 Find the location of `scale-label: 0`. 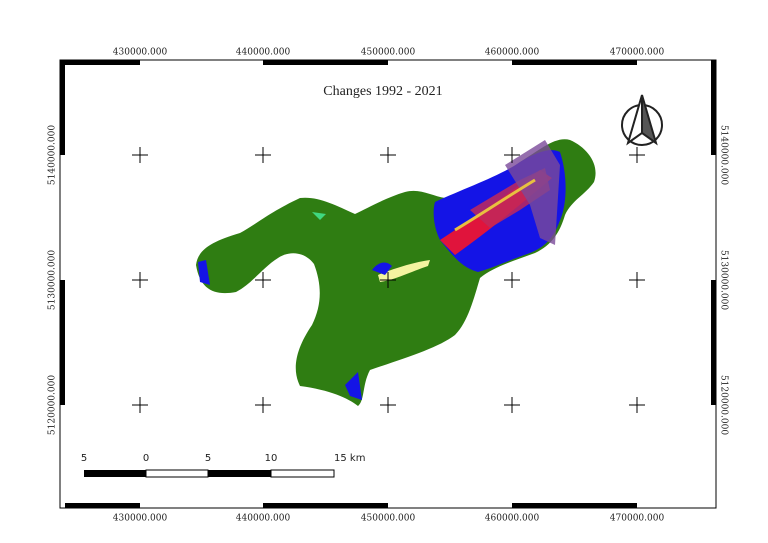

scale-label: 0 is located at coordinates (146, 458).